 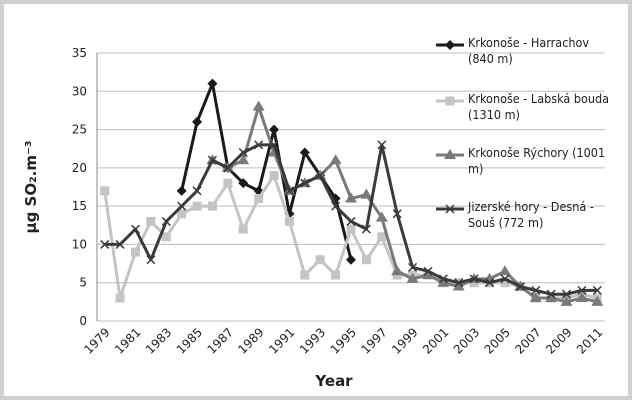 I want to click on y-tick-label: 20, so click(x=79, y=168).